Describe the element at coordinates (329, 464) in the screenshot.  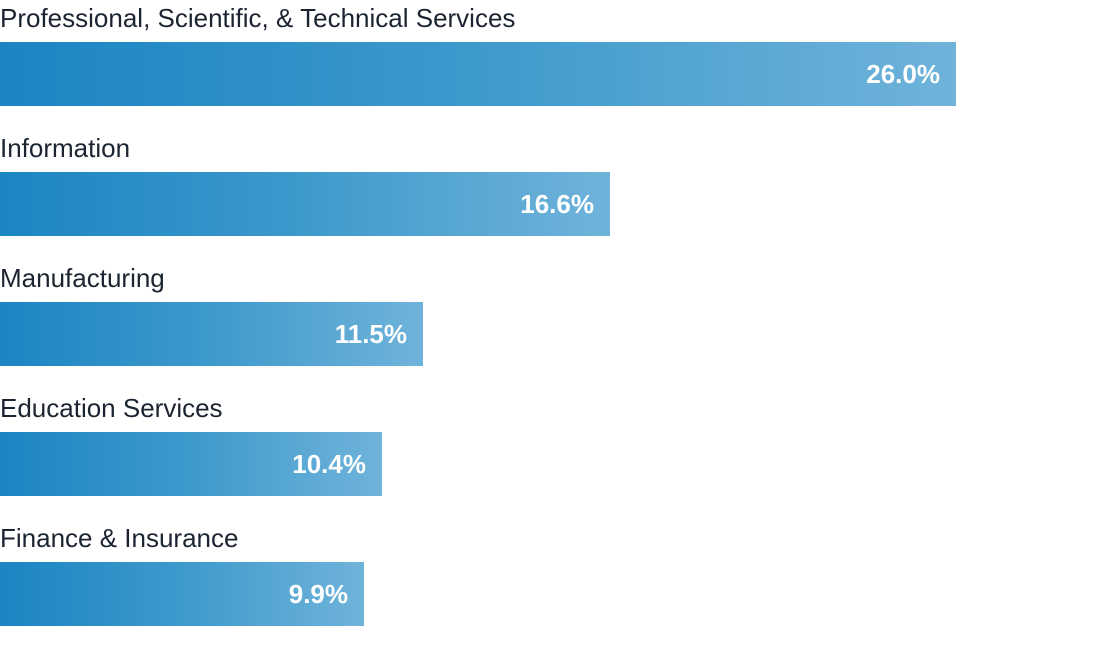
I see `value-label: 10.4%` at that location.